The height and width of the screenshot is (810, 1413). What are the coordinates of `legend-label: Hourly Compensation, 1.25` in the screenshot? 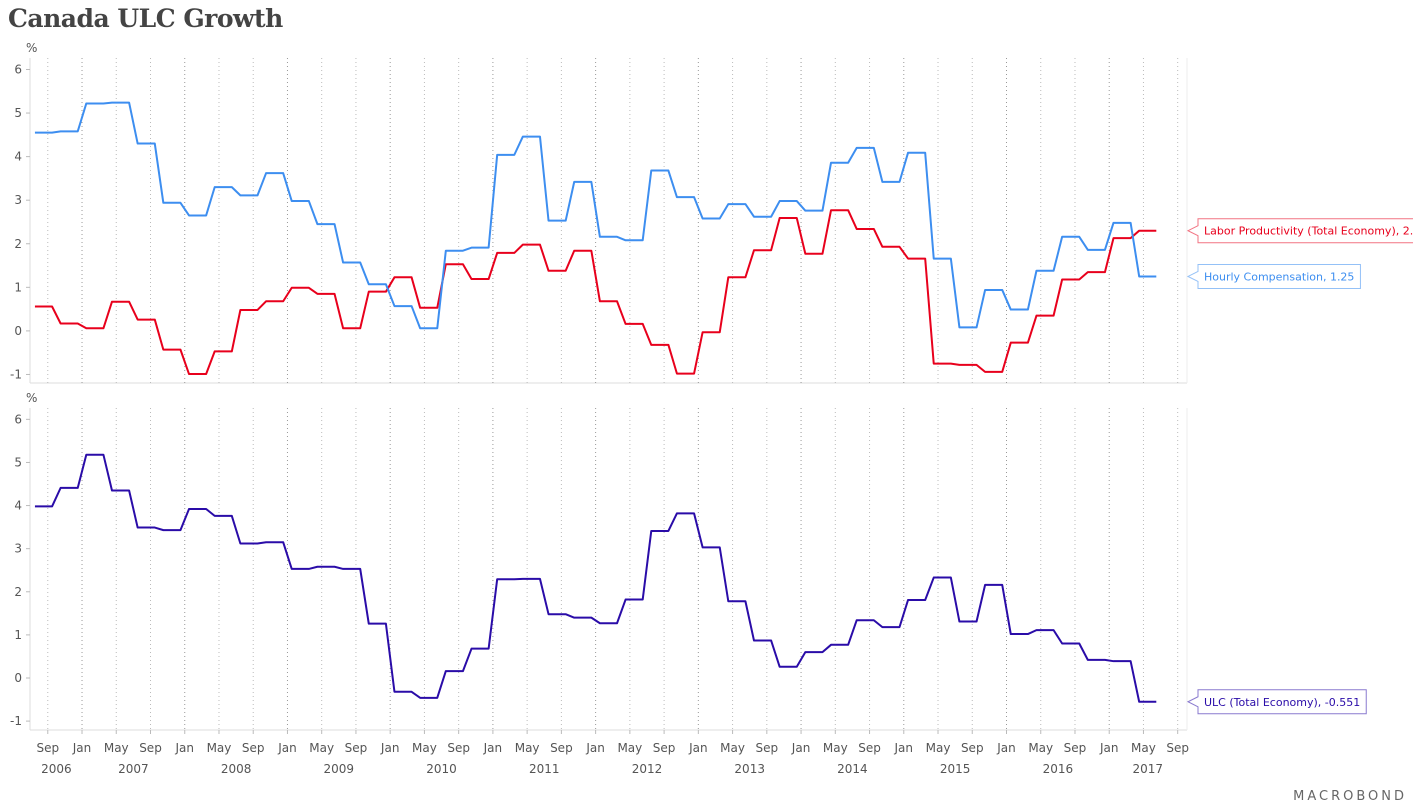 It's located at (1273, 276).